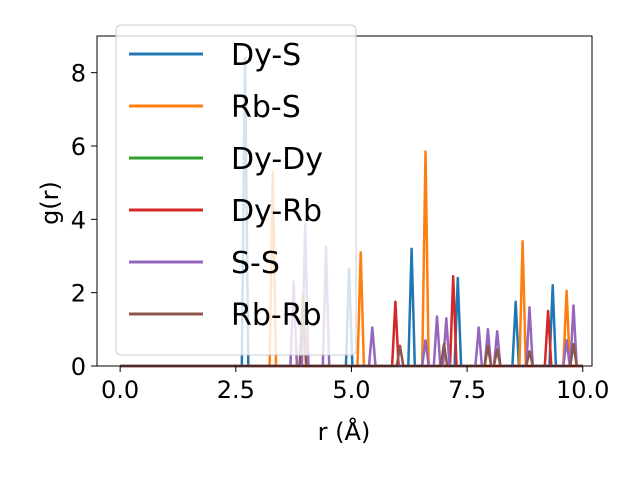  I want to click on series-line-dy-rb, so click(351, 321).